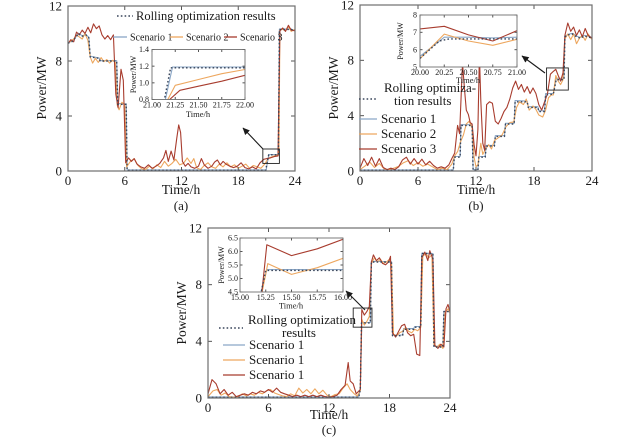 Image resolution: width=639 pixels, height=441 pixels. I want to click on b-inset-frame, so click(468, 41).